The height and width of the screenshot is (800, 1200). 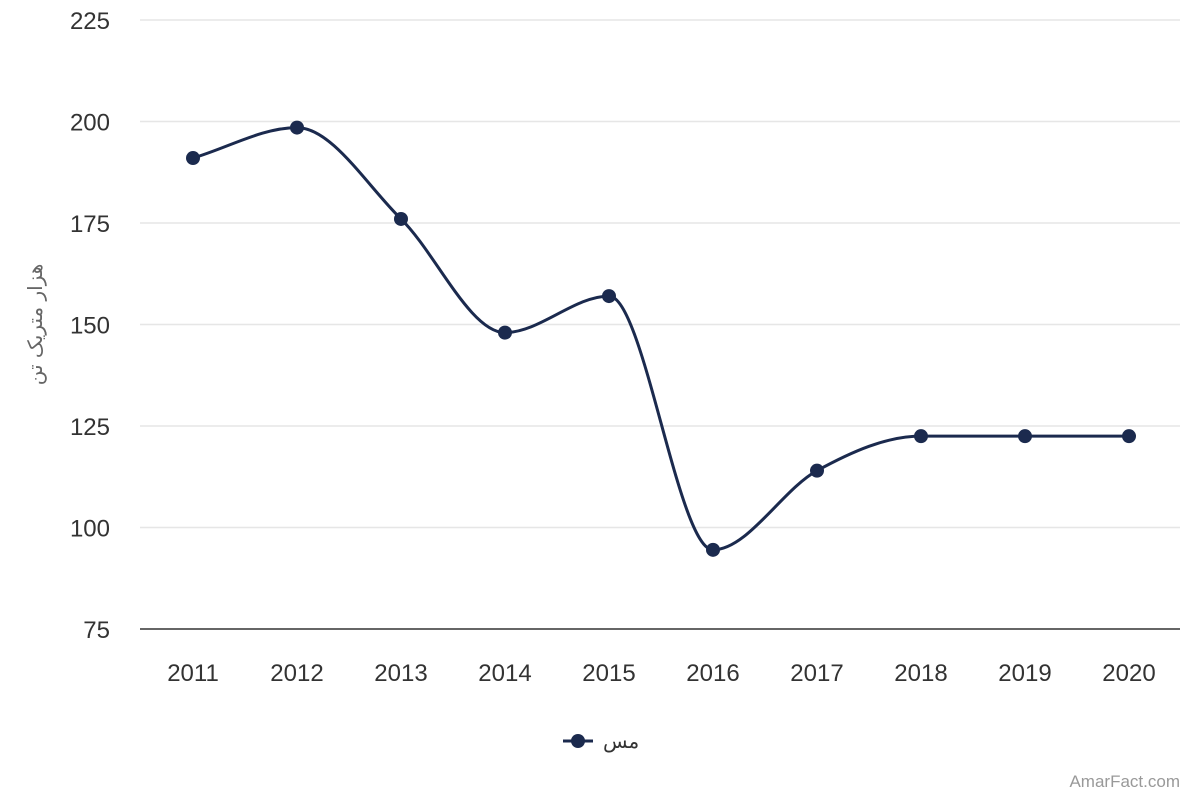 I want to click on credit-link: AmarFact.com, so click(x=1124, y=781).